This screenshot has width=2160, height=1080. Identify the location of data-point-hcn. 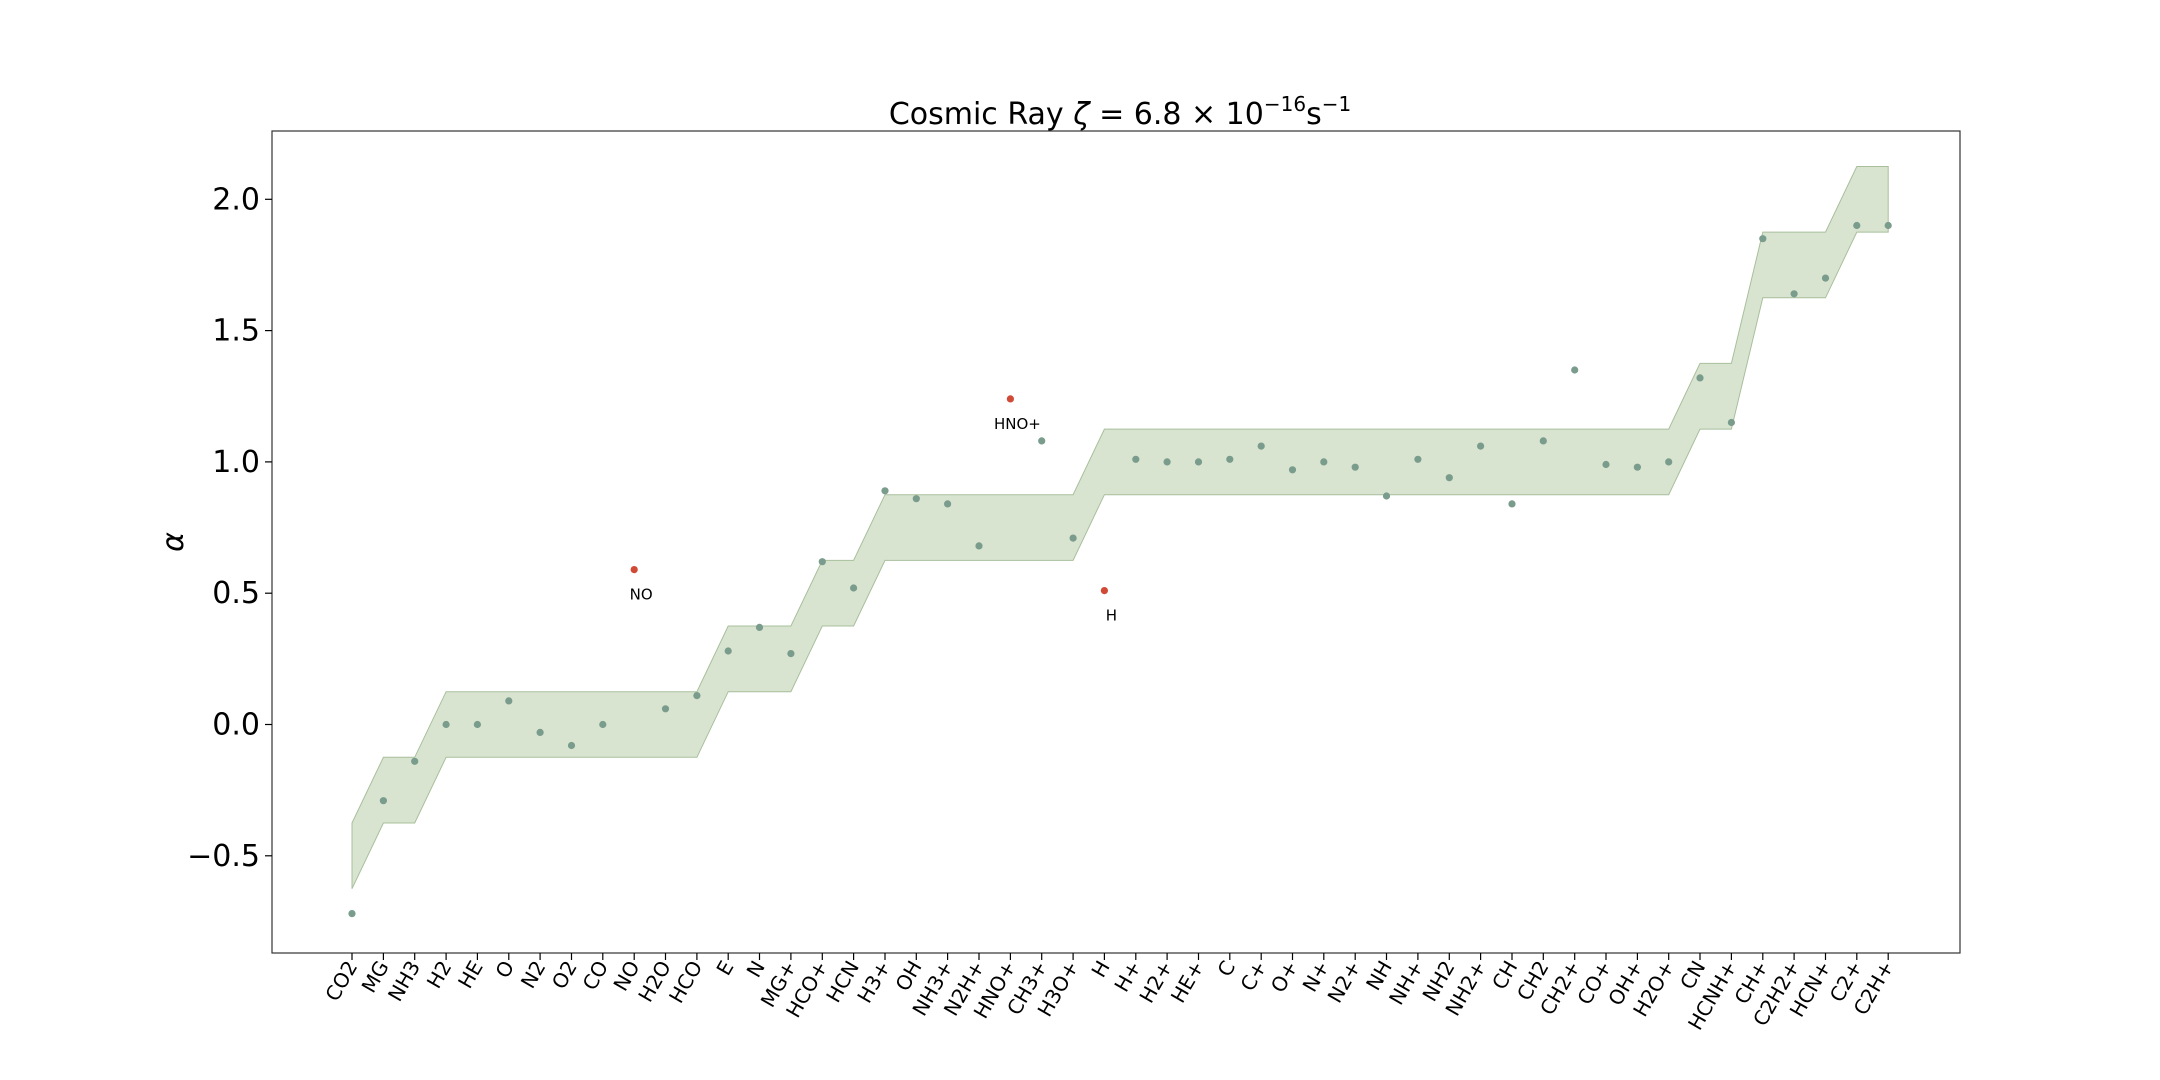
(854, 588).